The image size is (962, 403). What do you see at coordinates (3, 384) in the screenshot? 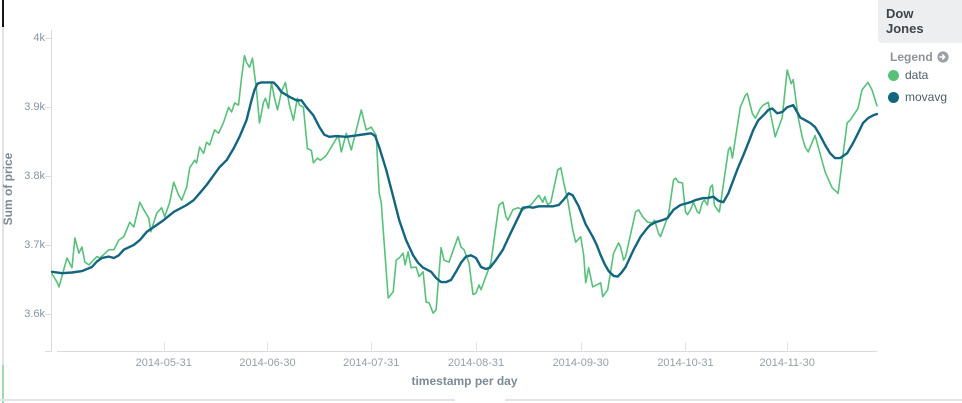
I see `screen-edge-artifact-green` at bounding box center [3, 384].